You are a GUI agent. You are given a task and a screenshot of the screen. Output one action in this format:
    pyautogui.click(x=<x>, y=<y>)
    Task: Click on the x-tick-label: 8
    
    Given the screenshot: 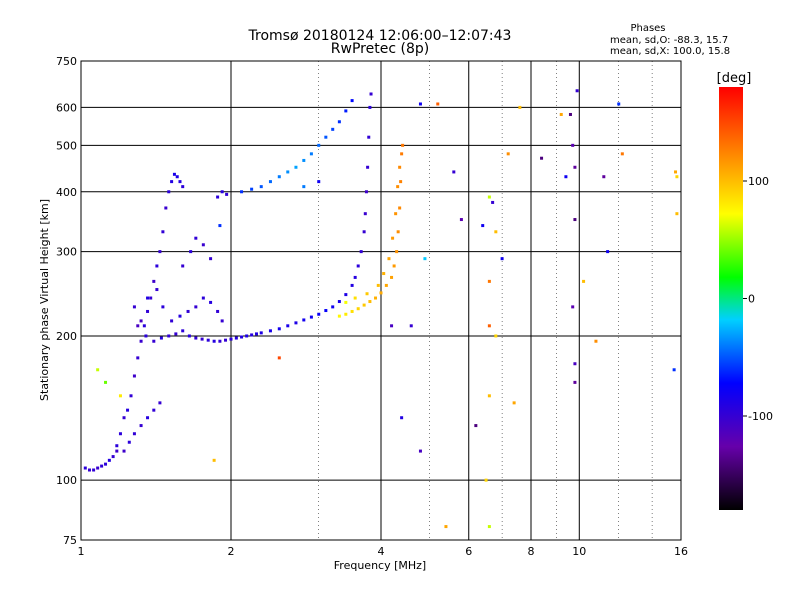 What is the action you would take?
    pyautogui.click(x=531, y=551)
    